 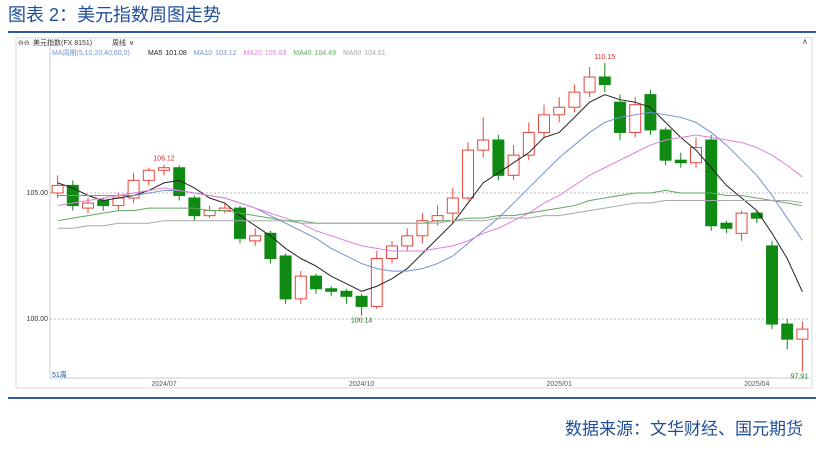 What do you see at coordinates (302, 53) in the screenshot?
I see `legend-name: MA40` at bounding box center [302, 53].